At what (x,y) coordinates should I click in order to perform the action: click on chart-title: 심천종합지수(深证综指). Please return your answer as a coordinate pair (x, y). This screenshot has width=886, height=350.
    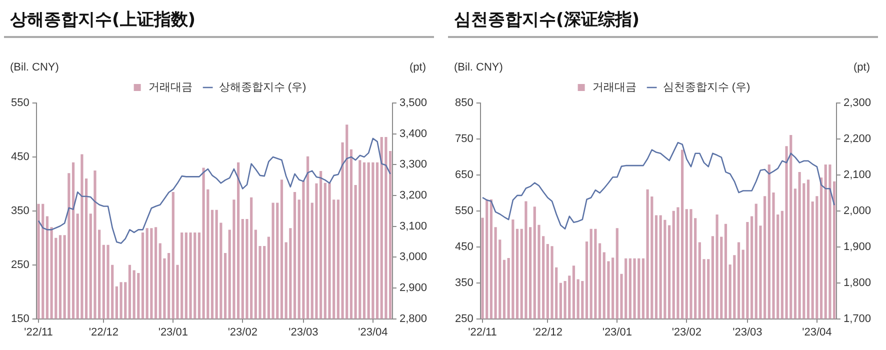
    Looking at the image, I should click on (663, 21).